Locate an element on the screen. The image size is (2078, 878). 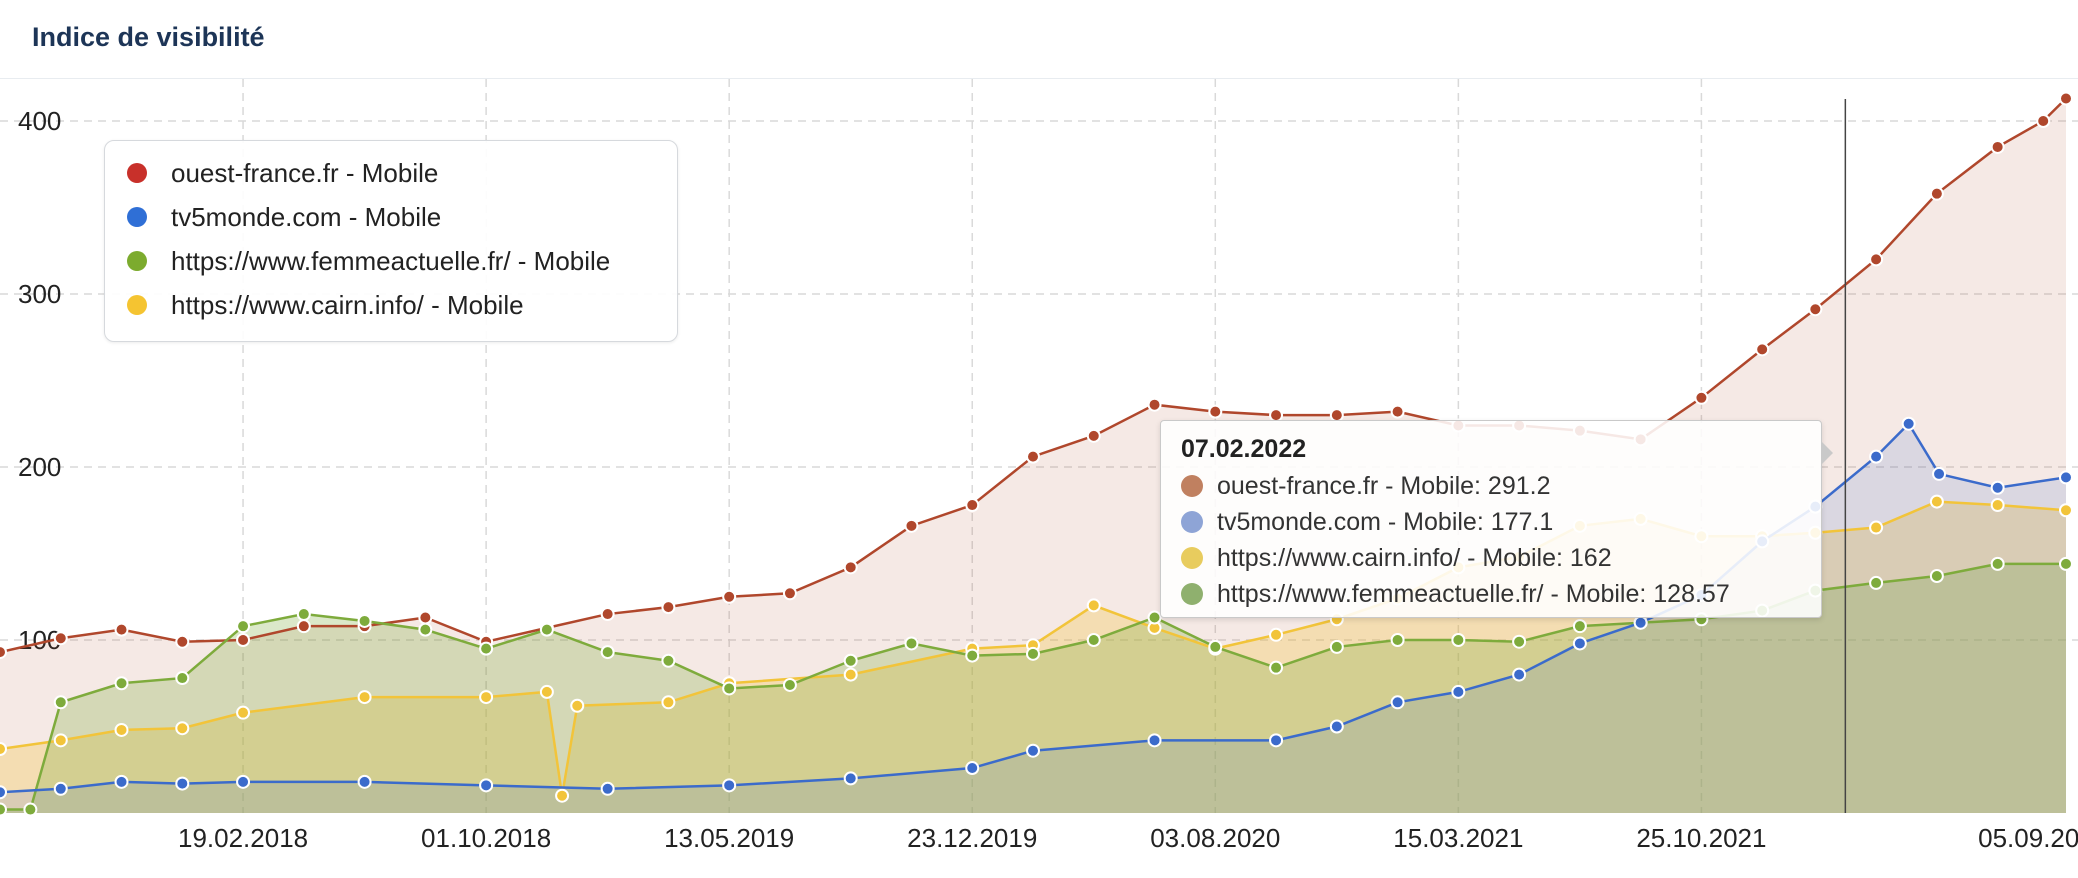
x-tick-label-1: 01.10.2018 is located at coordinates (486, 838).